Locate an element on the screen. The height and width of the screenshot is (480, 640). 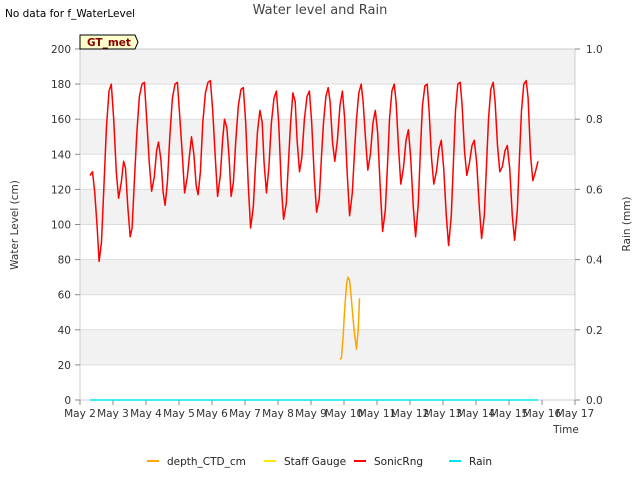
x-axis-label: Time is located at coordinates (565, 430).